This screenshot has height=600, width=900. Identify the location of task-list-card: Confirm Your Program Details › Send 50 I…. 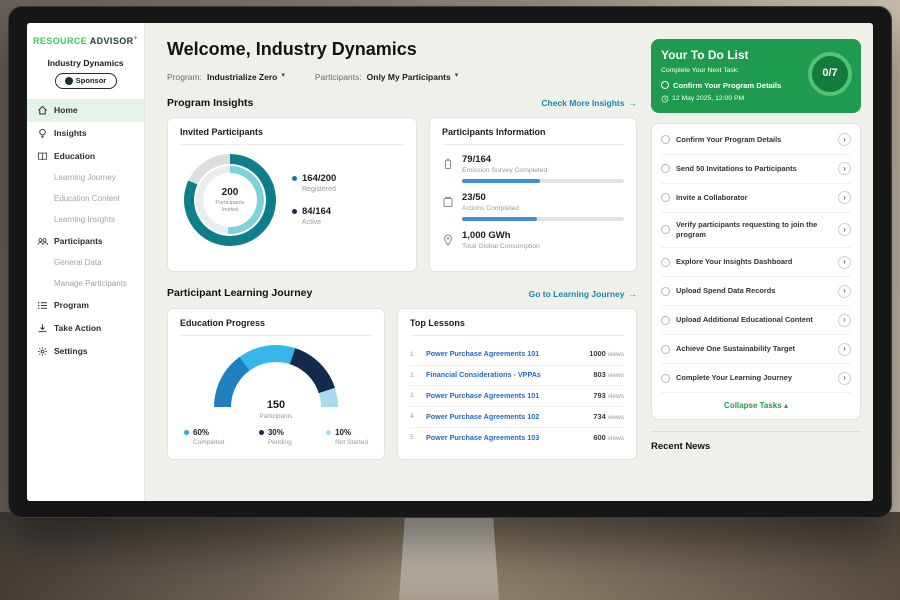
(756, 271).